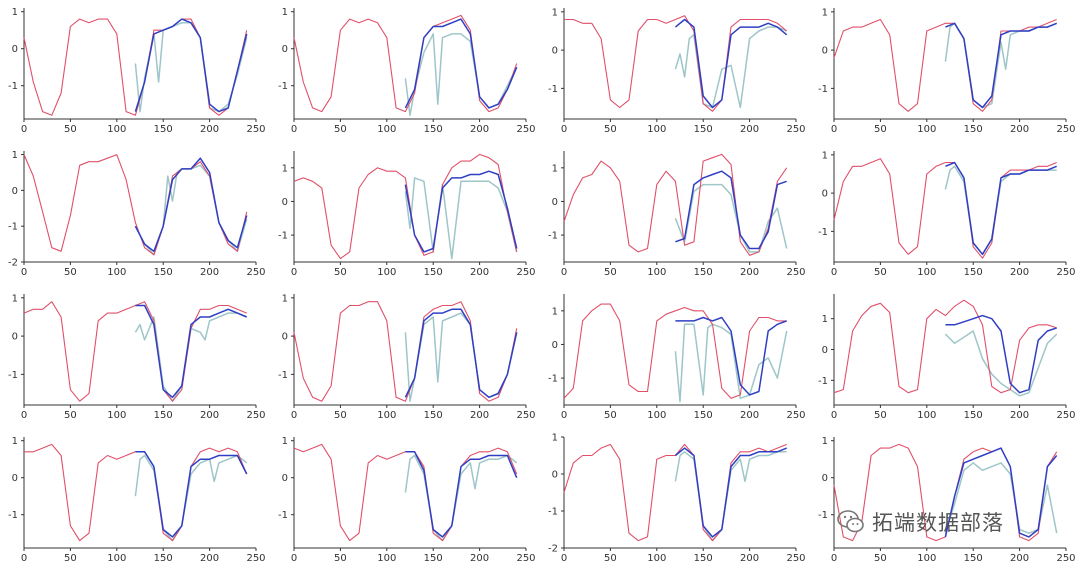 The width and height of the screenshot is (1080, 570). I want to click on panel-2-3: 0 50 100 150 200 250 -1 0 1, so click(947, 357).